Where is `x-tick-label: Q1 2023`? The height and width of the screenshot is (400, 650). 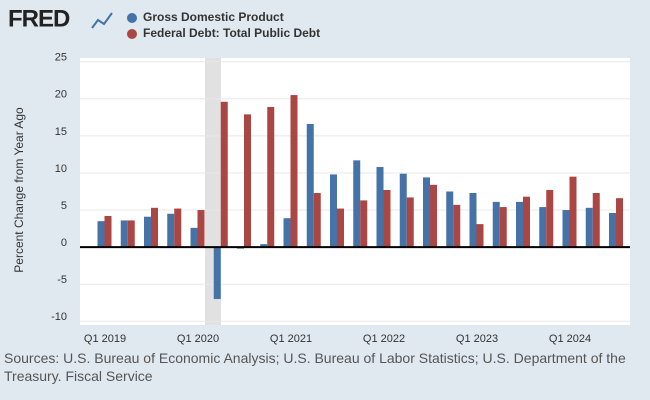 x-tick-label: Q1 2023 is located at coordinates (477, 339).